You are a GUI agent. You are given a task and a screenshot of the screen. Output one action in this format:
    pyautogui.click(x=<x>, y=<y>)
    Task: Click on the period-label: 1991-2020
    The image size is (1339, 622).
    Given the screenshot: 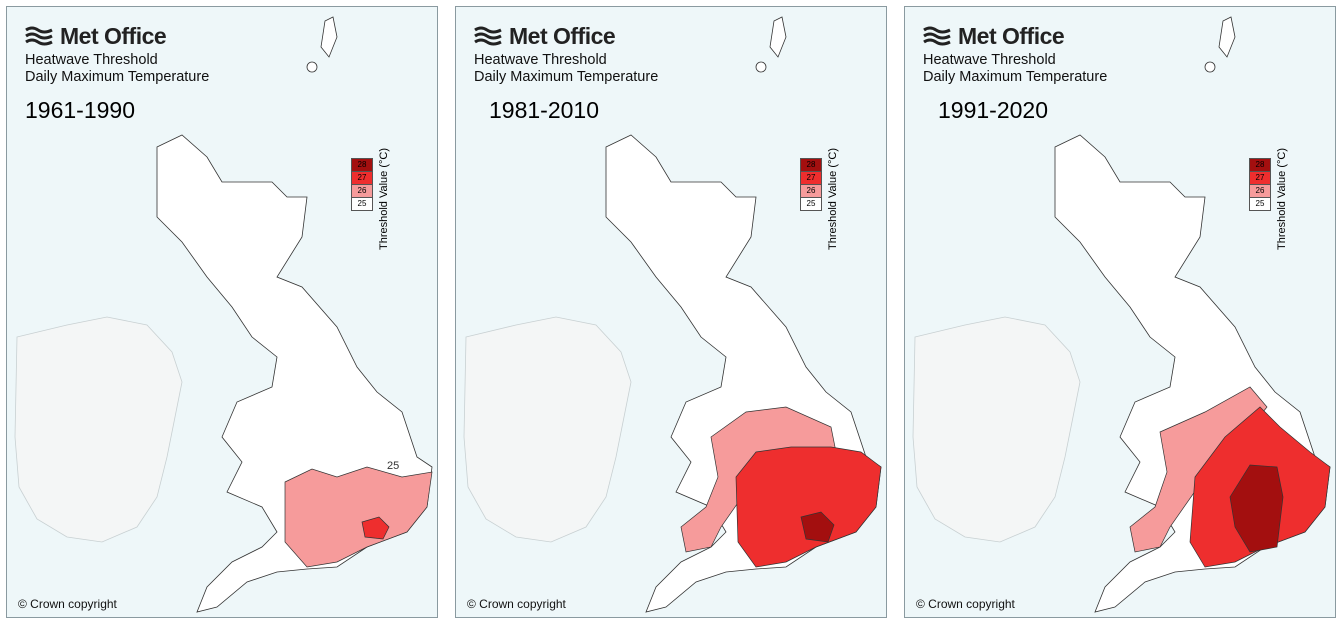 What is the action you would take?
    pyautogui.click(x=993, y=110)
    